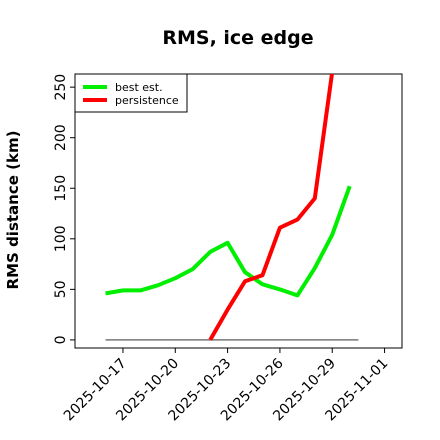 This screenshot has height=440, width=440. Describe the element at coordinates (13, 210) in the screenshot. I see `y-axis-label: RMS distance (km)` at that location.